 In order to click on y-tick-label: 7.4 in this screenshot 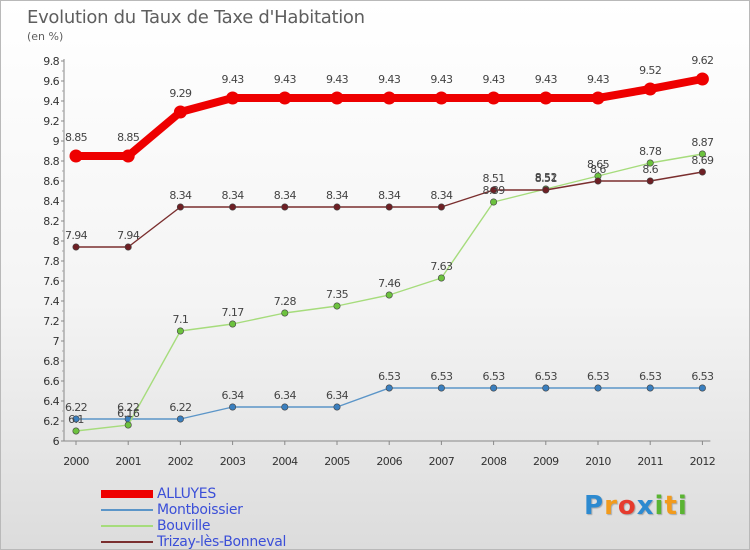, I will do `click(51, 301)`.